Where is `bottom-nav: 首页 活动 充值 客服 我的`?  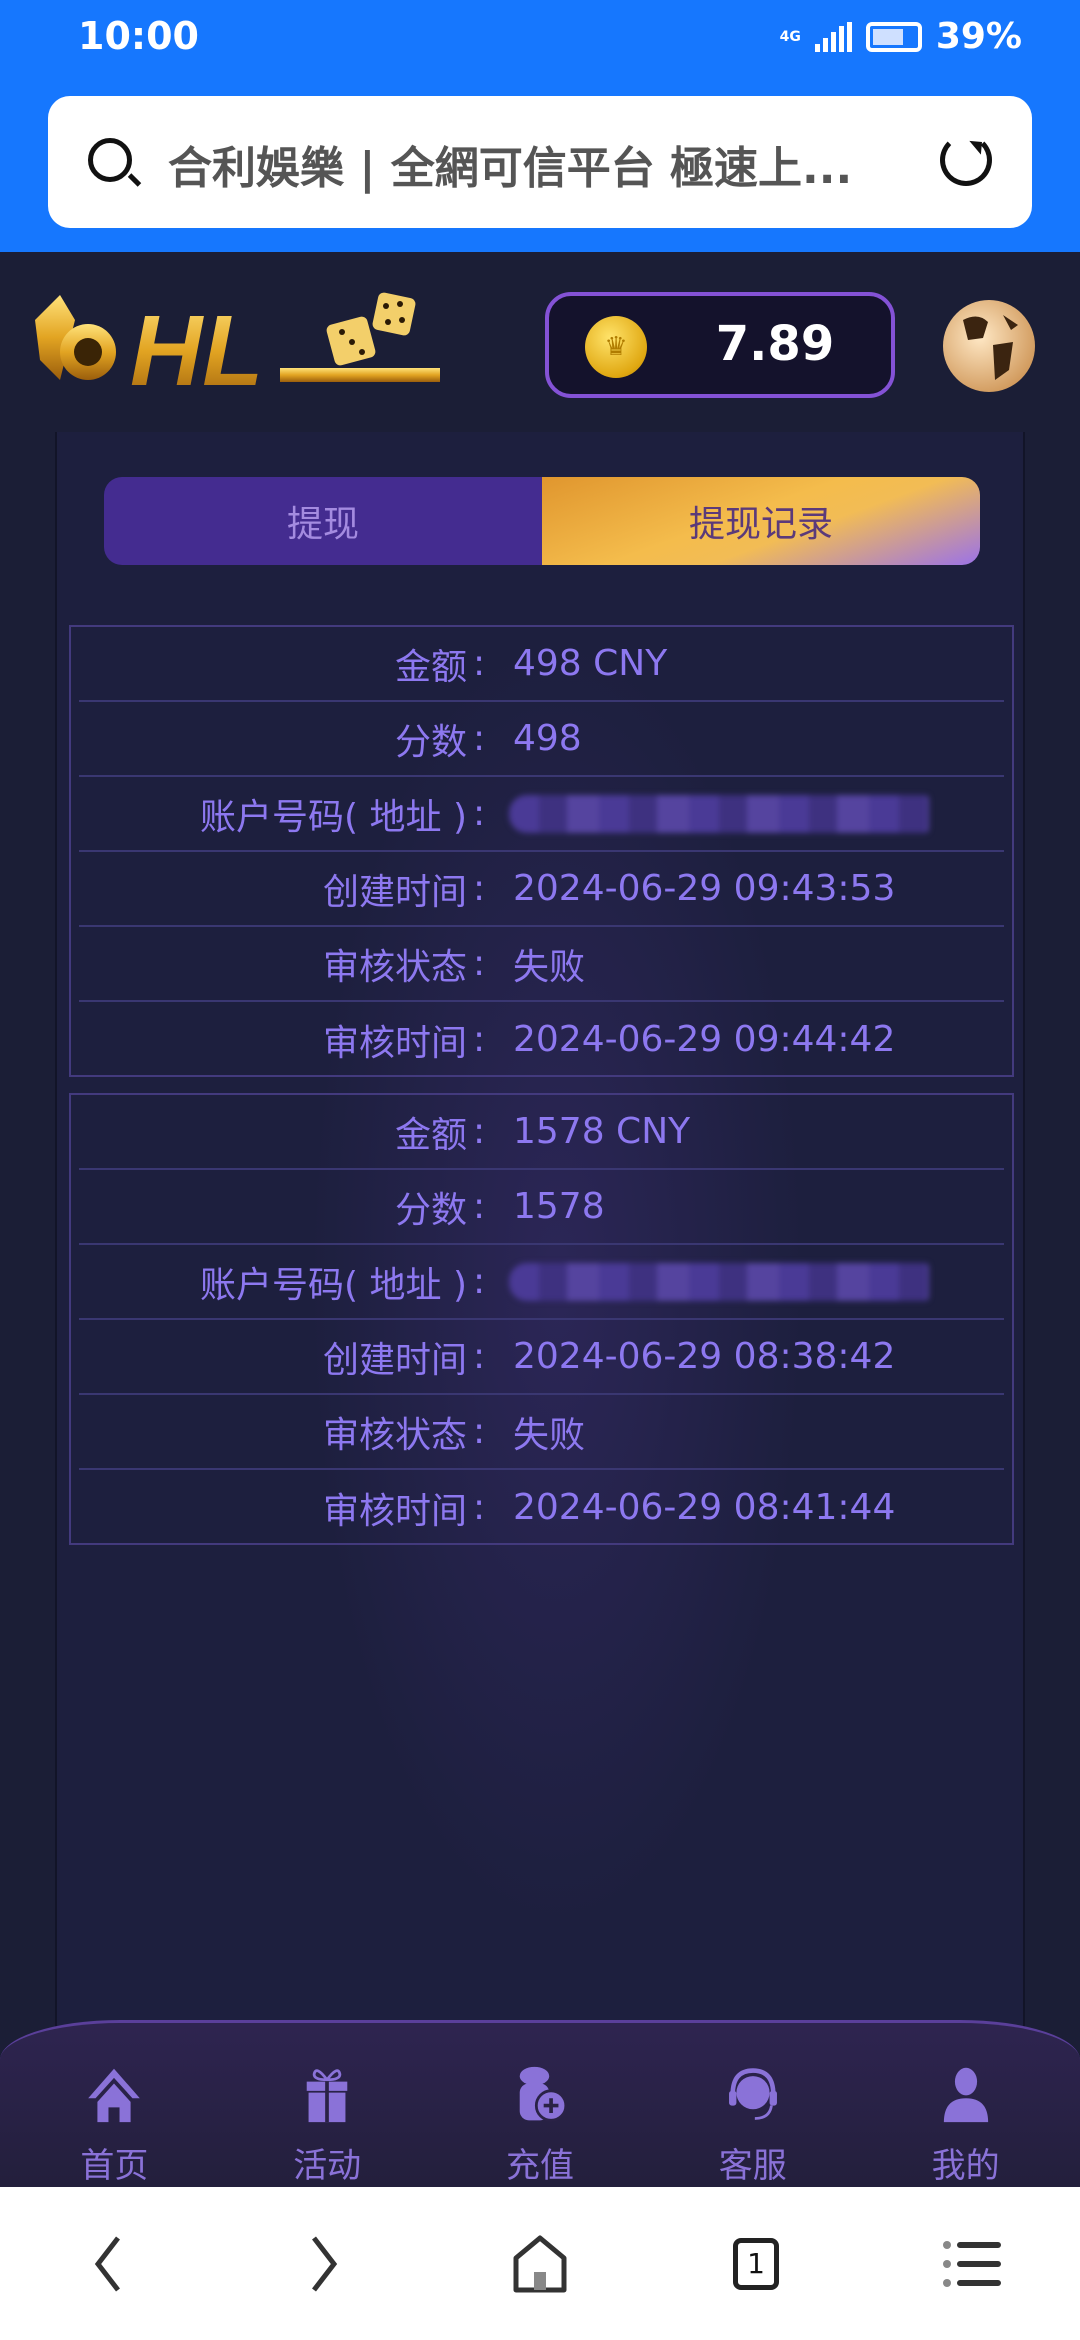 bottom-nav: 首页 活动 充值 客服 我的 is located at coordinates (540, 2103).